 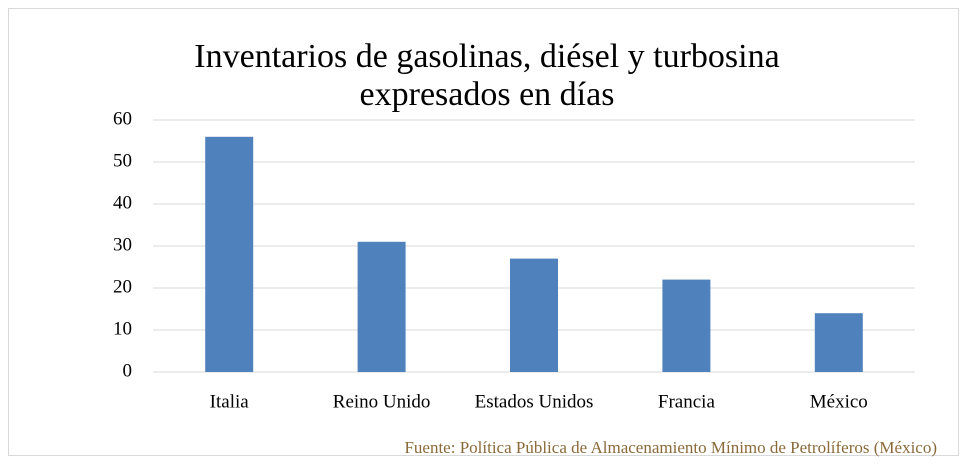 I want to click on x-tick-label: Francia, so click(x=687, y=401).